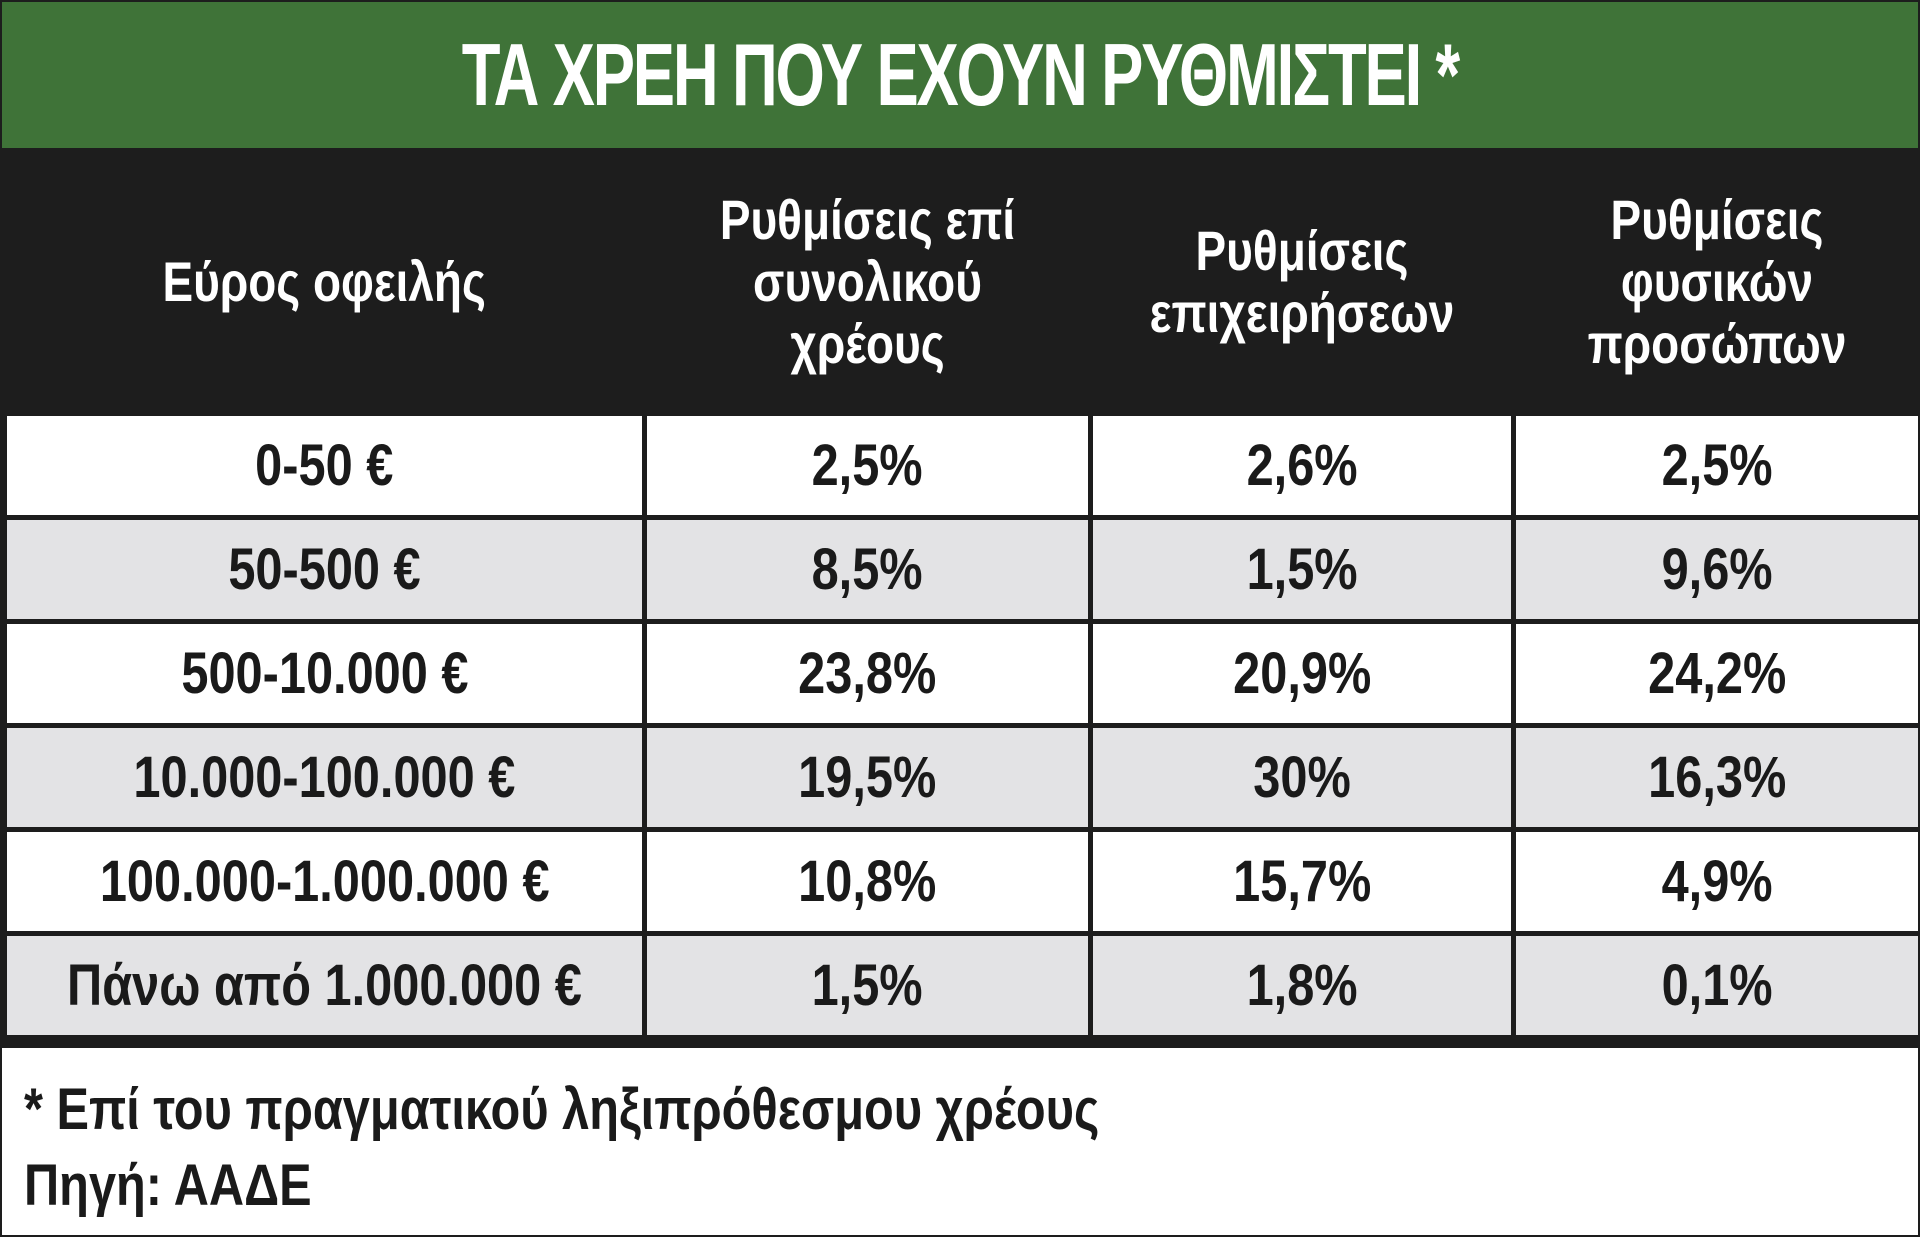  What do you see at coordinates (324, 777) in the screenshot?
I see `debt-range-cell: 10.000-100.000 €` at bounding box center [324, 777].